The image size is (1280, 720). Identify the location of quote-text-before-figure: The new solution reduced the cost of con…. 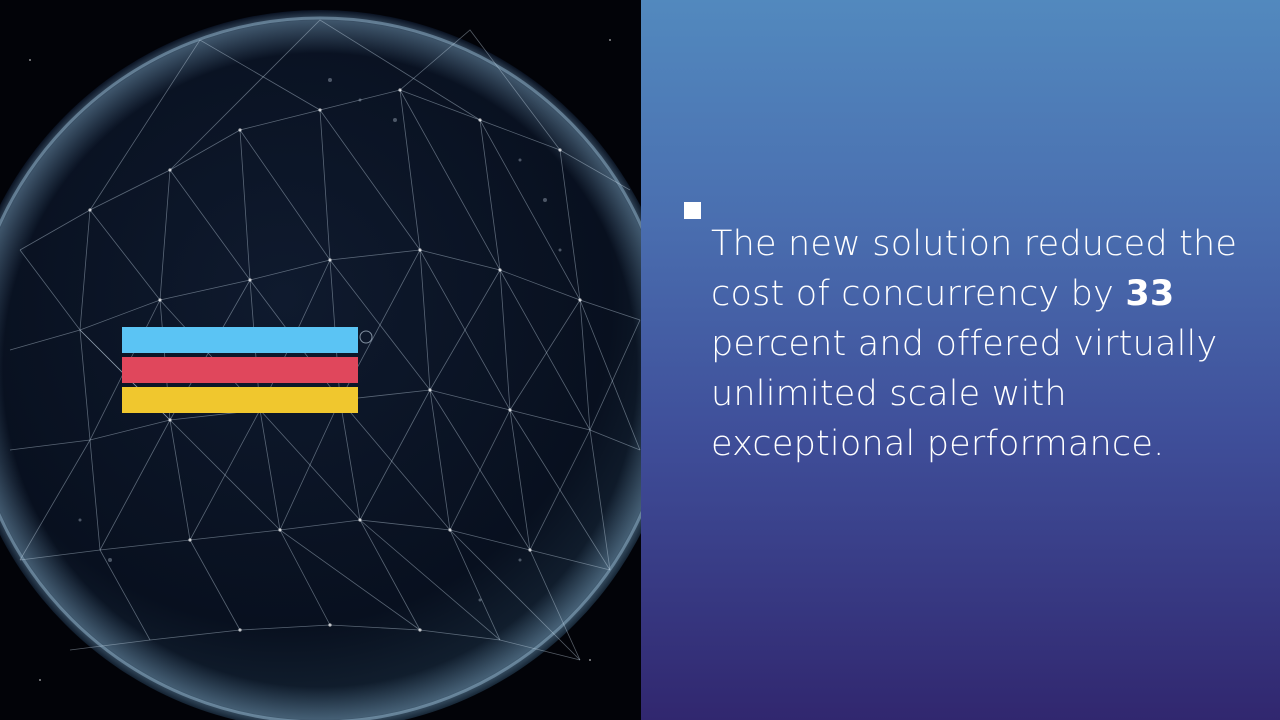
(974, 269).